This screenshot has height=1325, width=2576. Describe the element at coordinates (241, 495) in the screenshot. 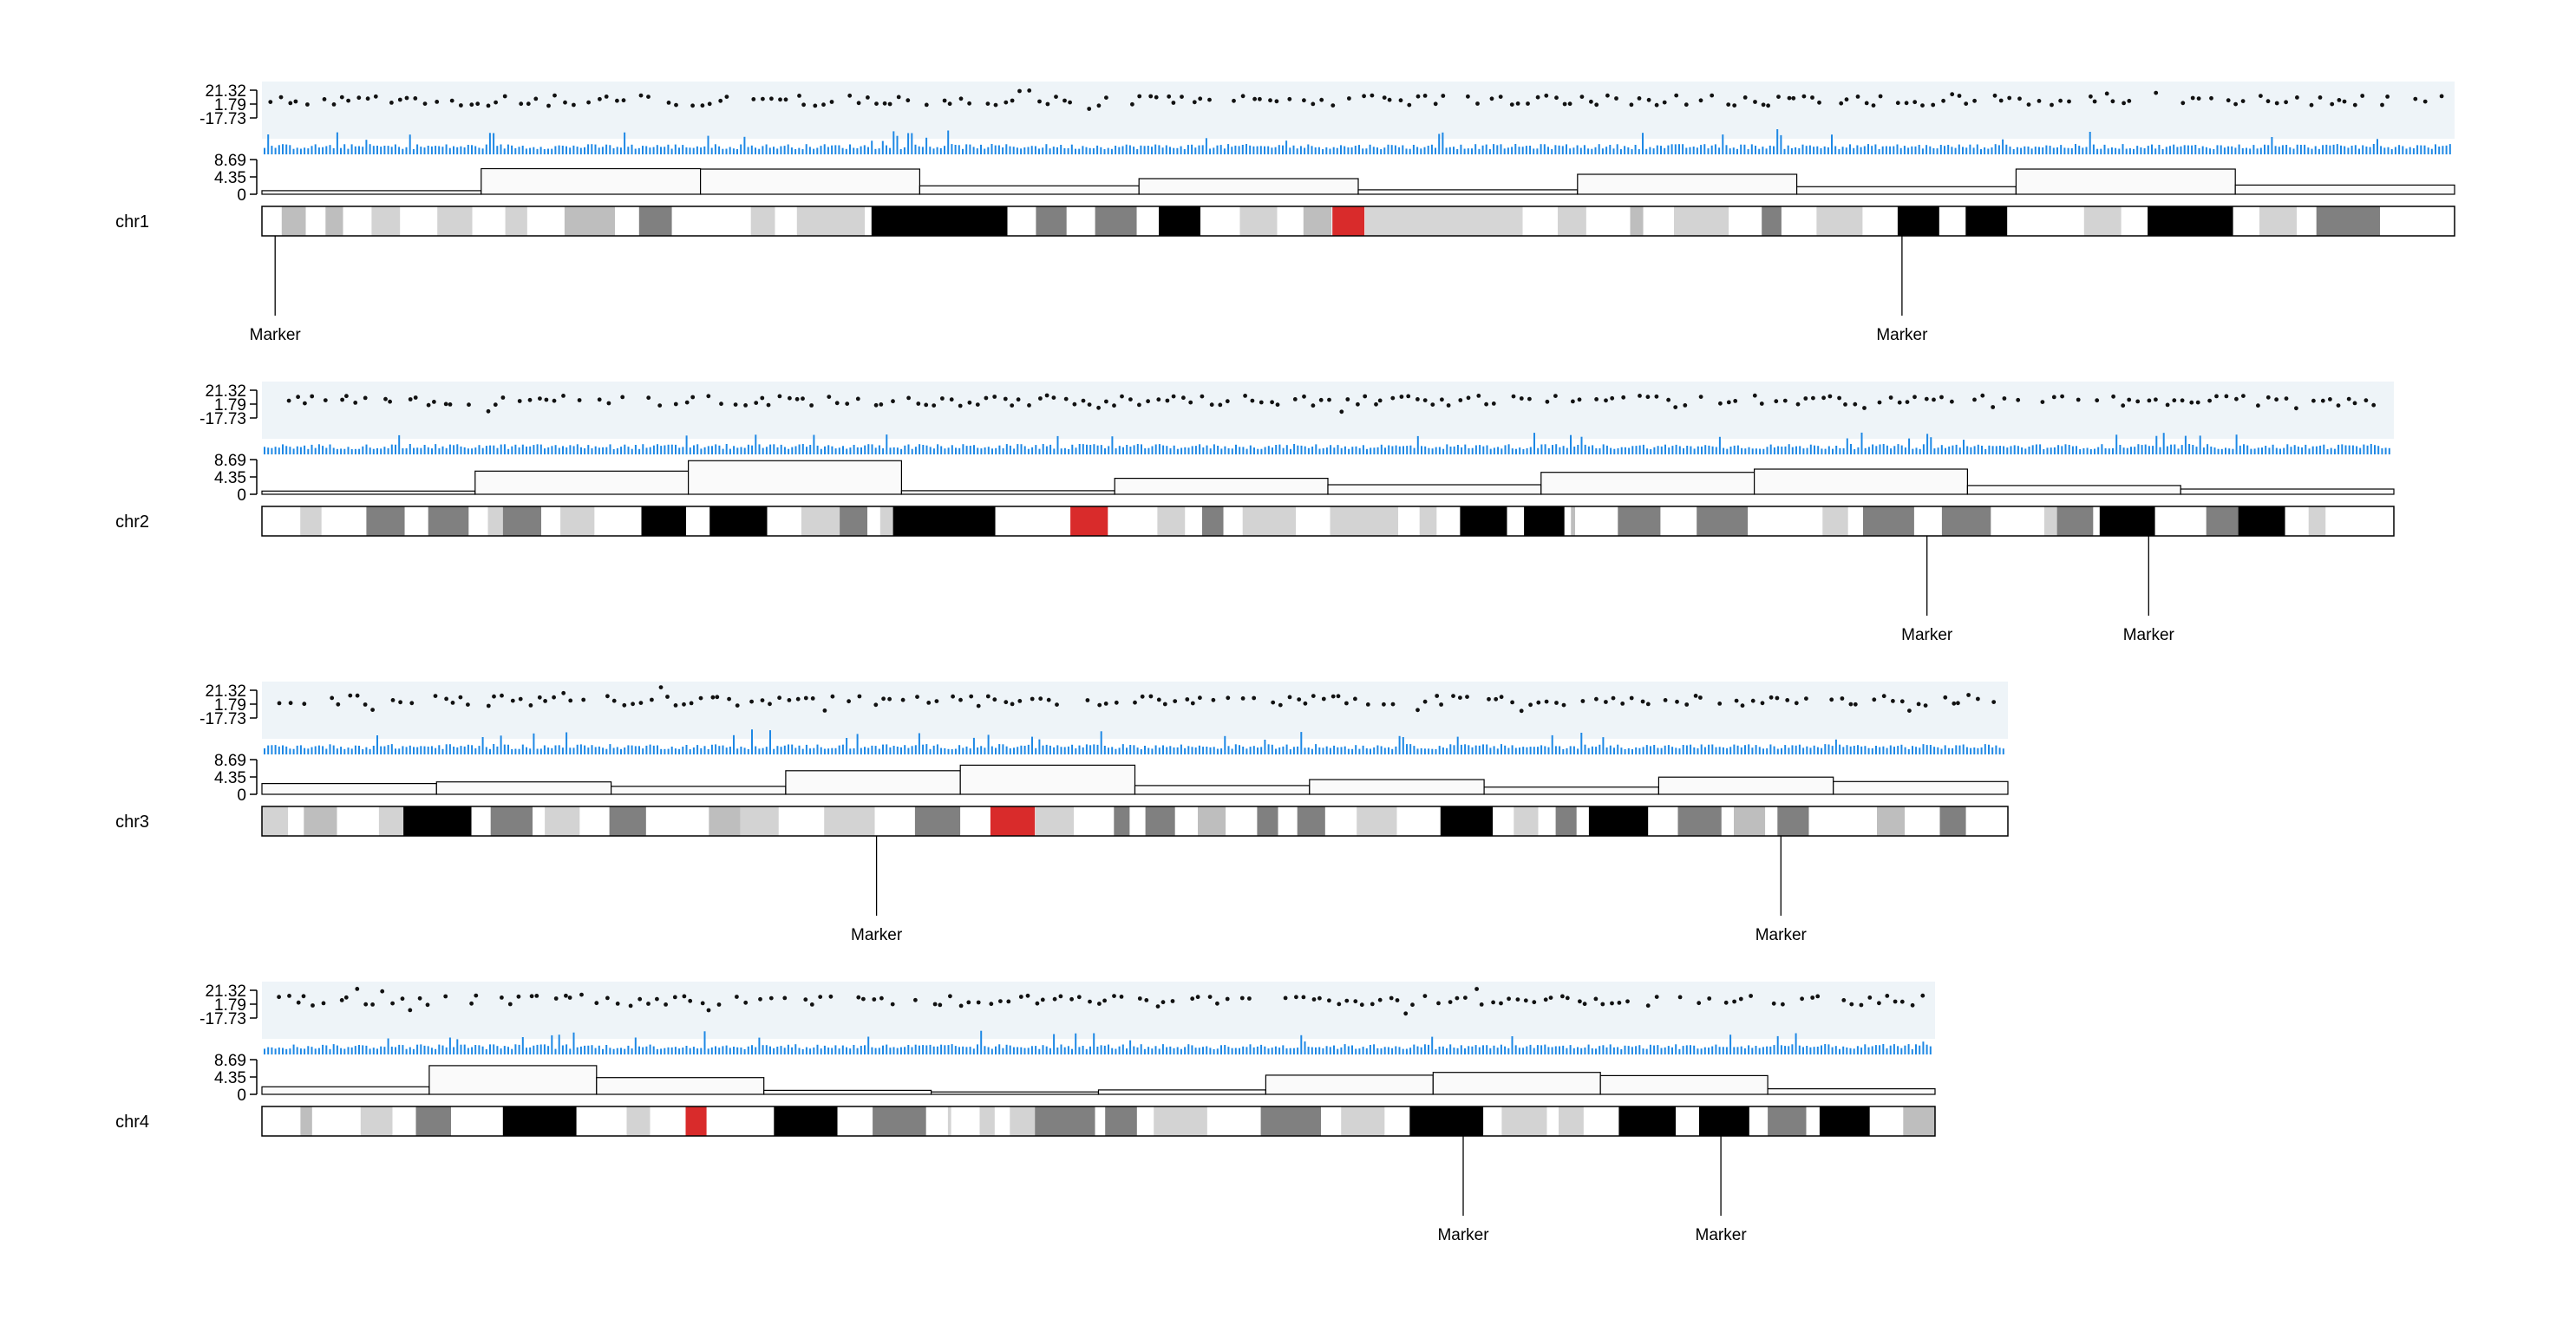

I see `hist-tick-label: 0` at that location.